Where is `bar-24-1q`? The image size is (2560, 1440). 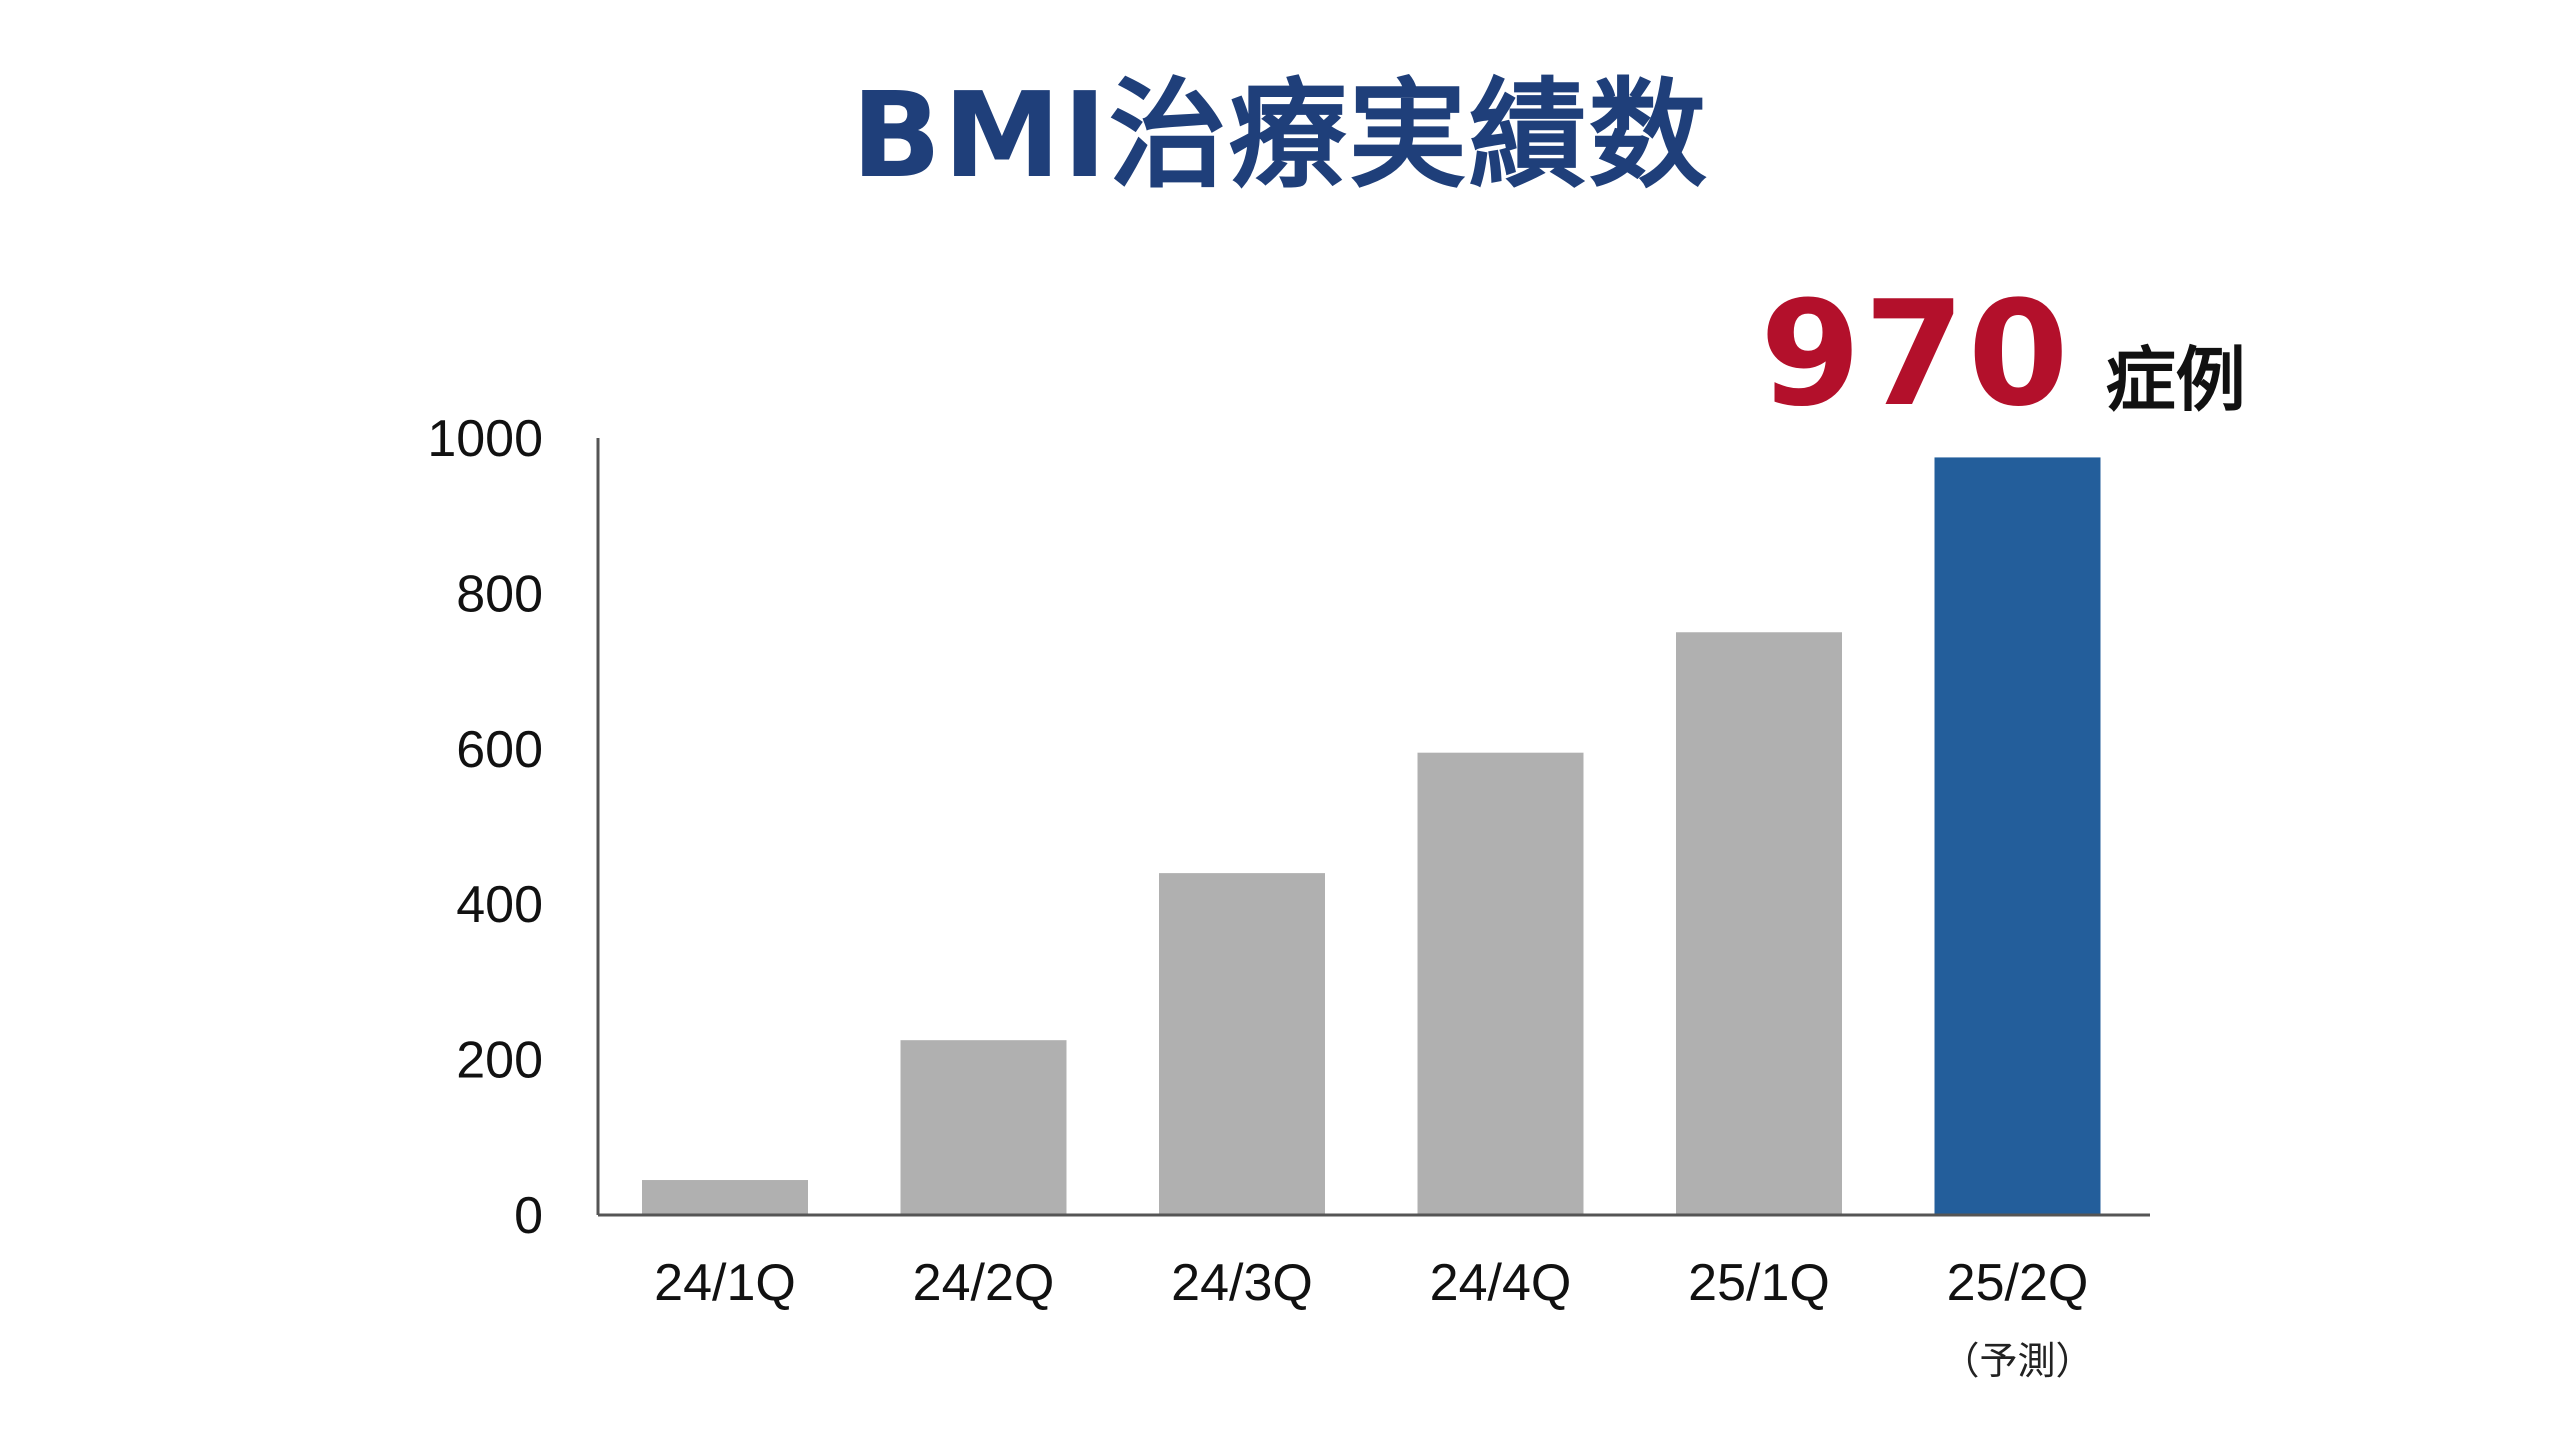 bar-24-1q is located at coordinates (725, 1197).